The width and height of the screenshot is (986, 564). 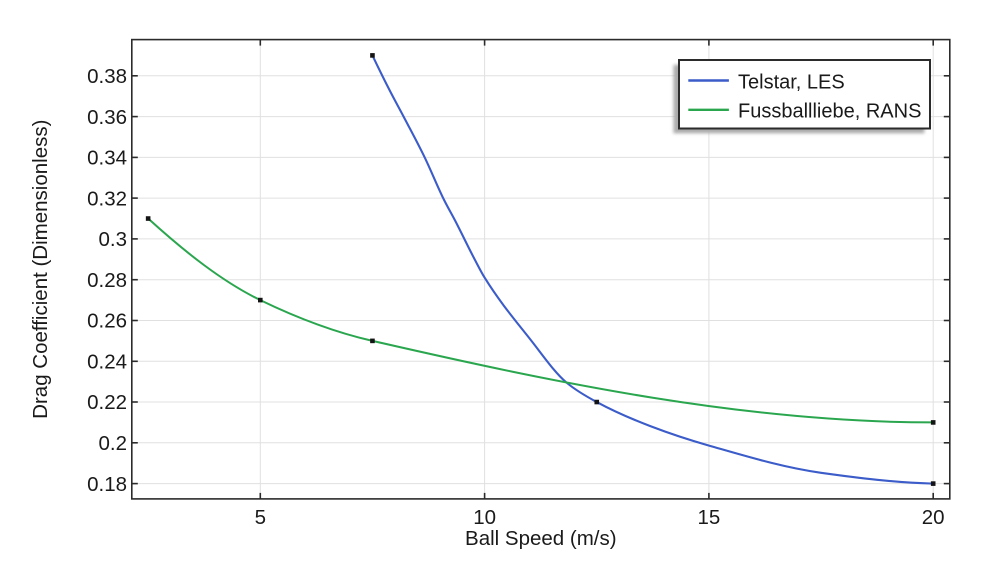 What do you see at coordinates (107, 402) in the screenshot?
I see `svg-text: 0.22` at bounding box center [107, 402].